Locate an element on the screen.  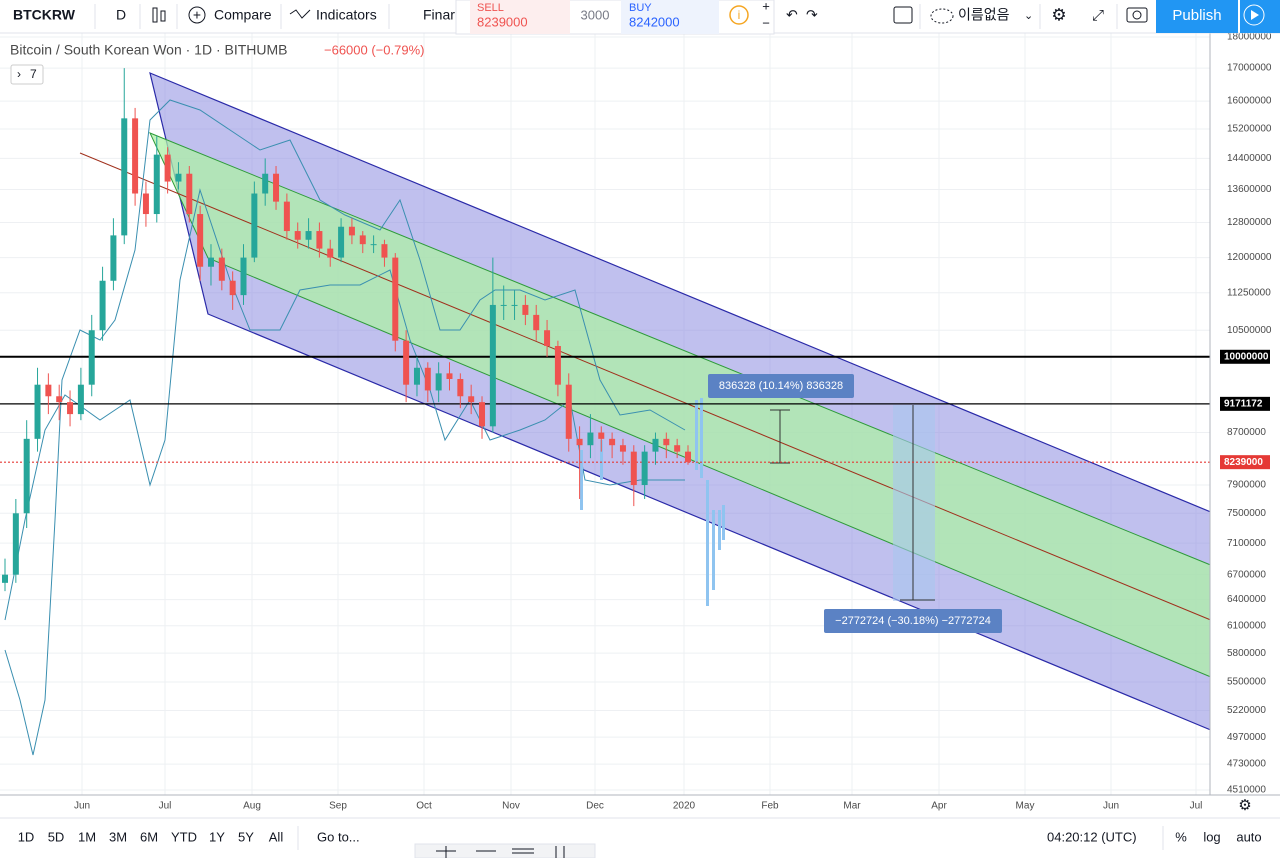
price-level-label: 8239000 is located at coordinates (1243, 462).